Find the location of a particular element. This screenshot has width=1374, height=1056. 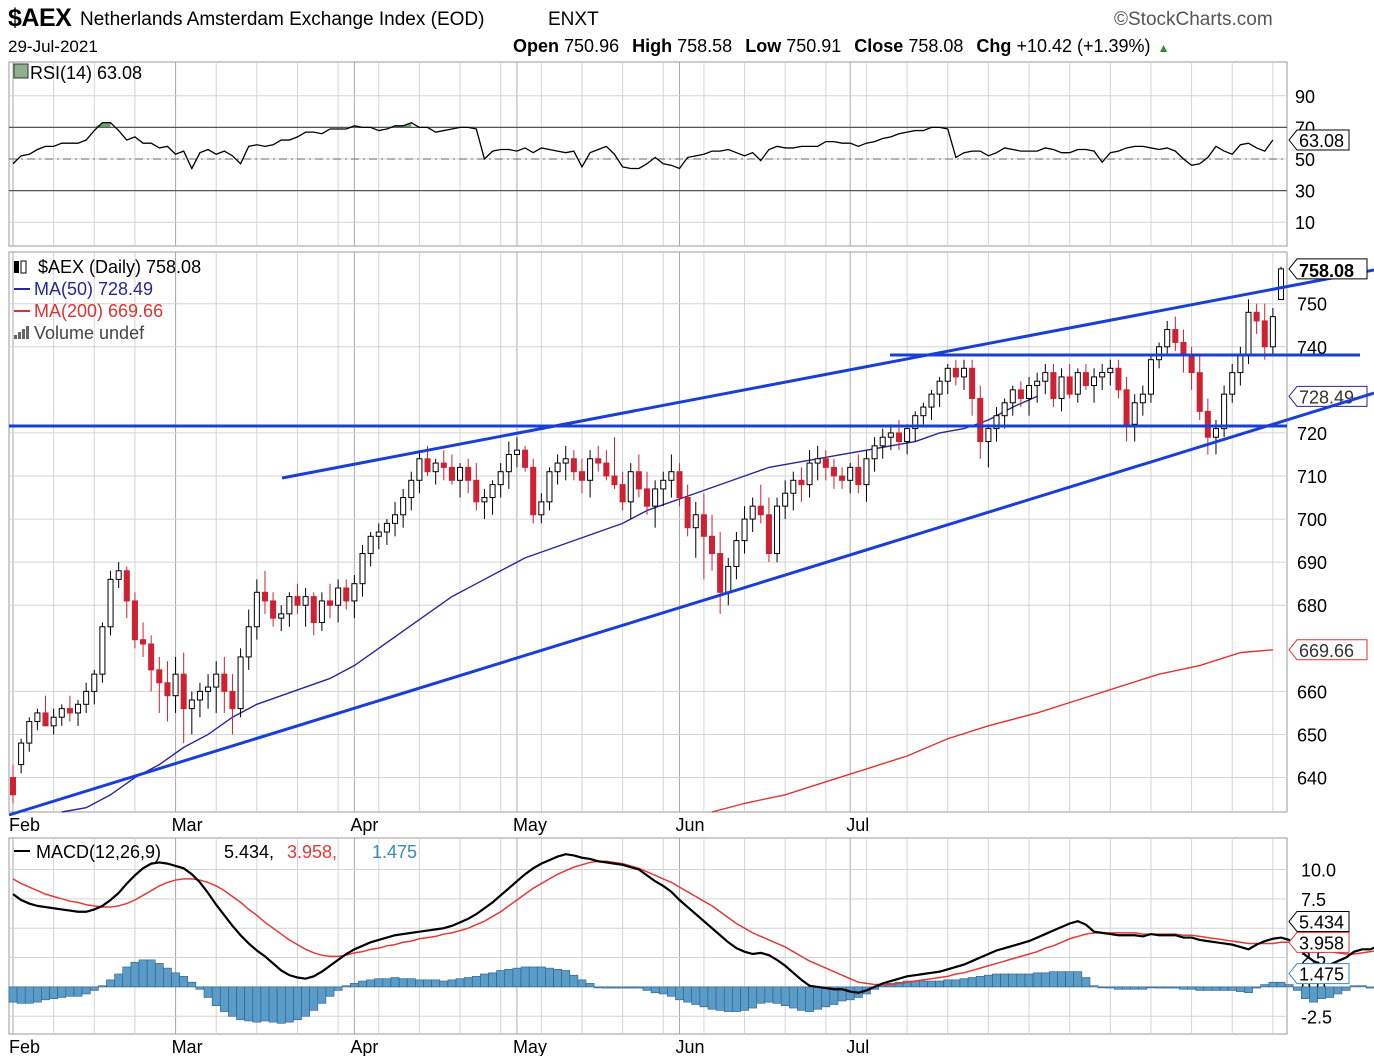

close-value-box is located at coordinates (1328, 269).